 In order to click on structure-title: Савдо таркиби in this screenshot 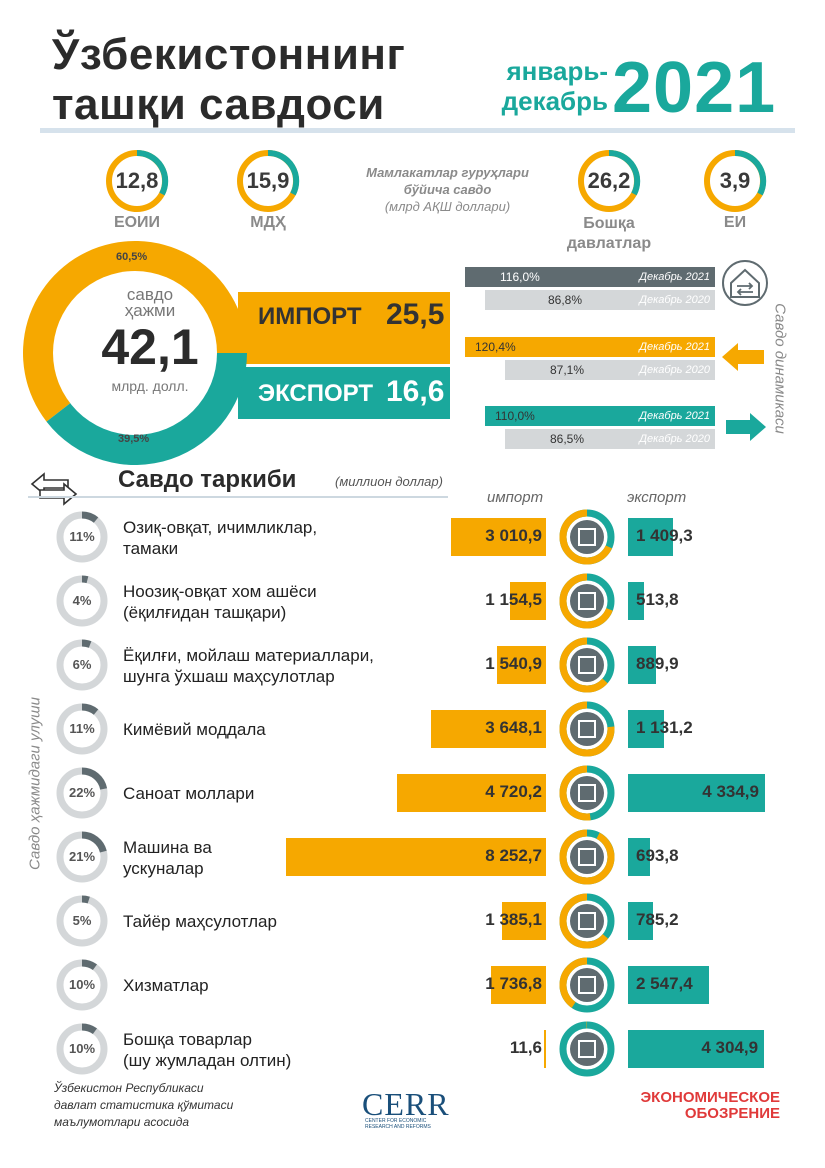, I will do `click(207, 479)`.